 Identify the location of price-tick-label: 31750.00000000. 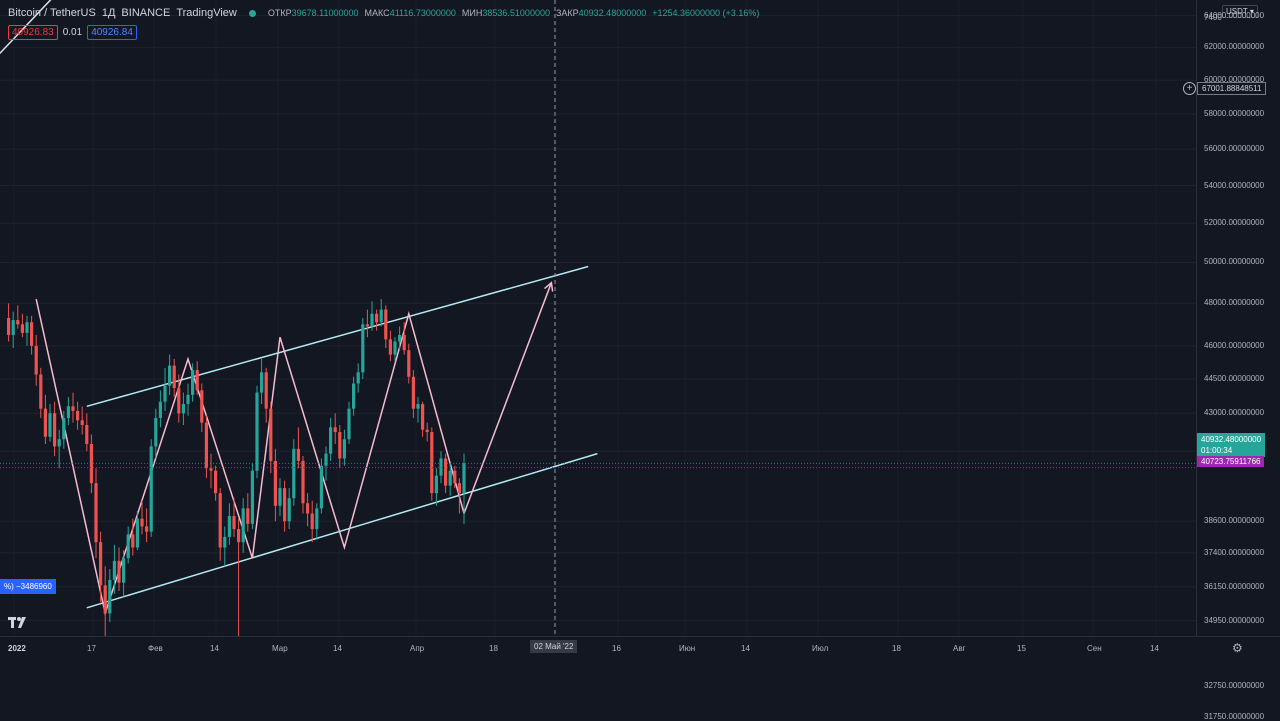
(1234, 716).